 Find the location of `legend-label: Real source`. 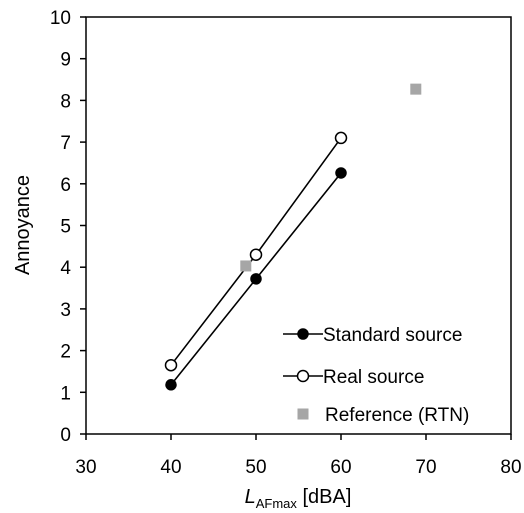

legend-label: Real source is located at coordinates (373, 377).